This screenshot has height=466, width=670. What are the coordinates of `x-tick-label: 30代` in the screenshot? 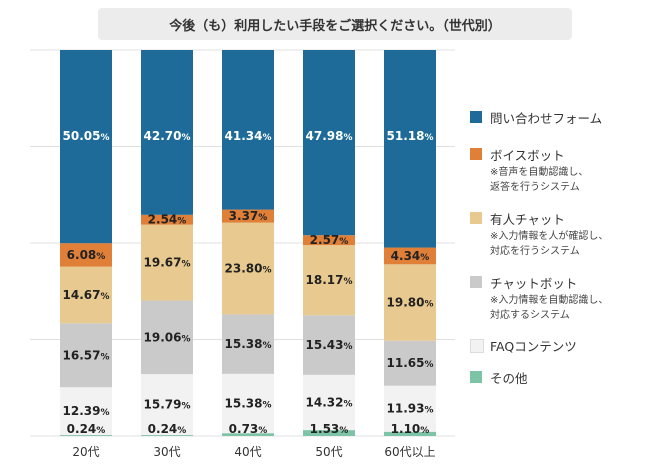 It's located at (166, 452).